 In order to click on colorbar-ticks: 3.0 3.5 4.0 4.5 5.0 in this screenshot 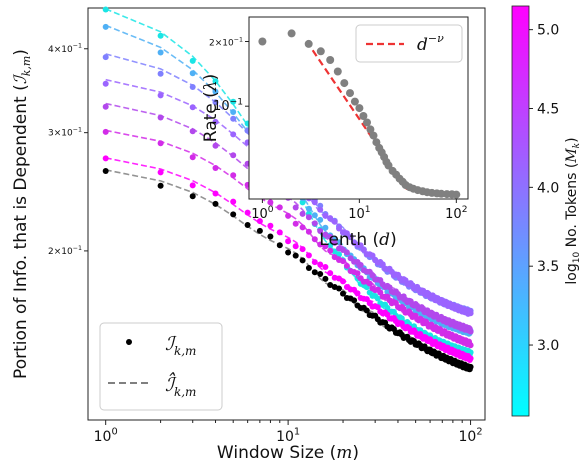, I will do `click(544, 188)`.